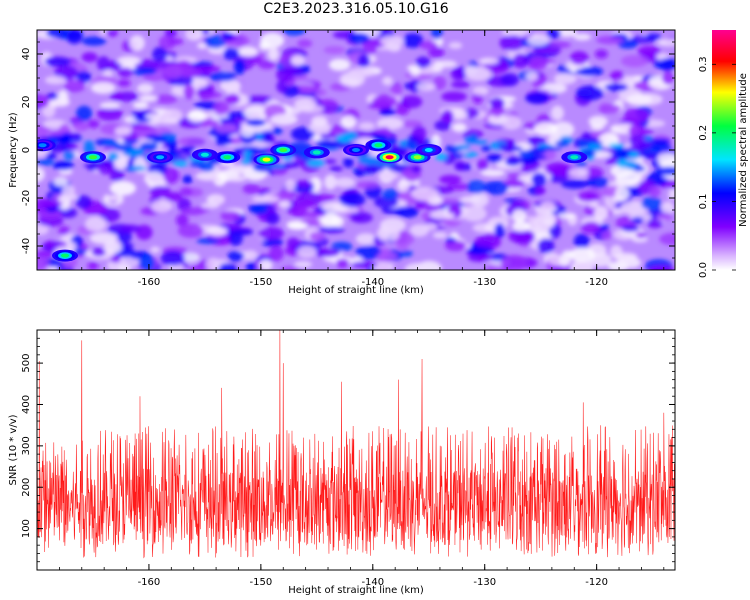 The width and height of the screenshot is (750, 600). What do you see at coordinates (26, 404) in the screenshot?
I see `y-tick-label: 400` at bounding box center [26, 404].